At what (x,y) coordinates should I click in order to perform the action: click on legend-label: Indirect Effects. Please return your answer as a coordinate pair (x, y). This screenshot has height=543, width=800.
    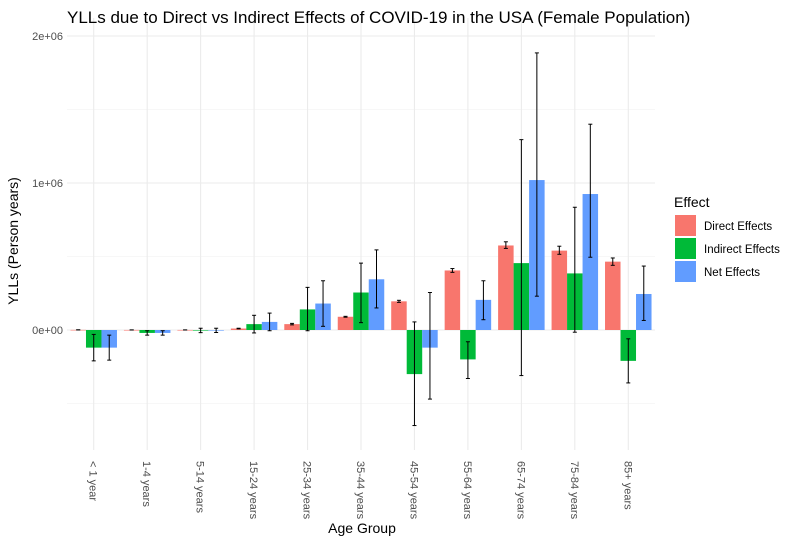
    Looking at the image, I should click on (742, 250).